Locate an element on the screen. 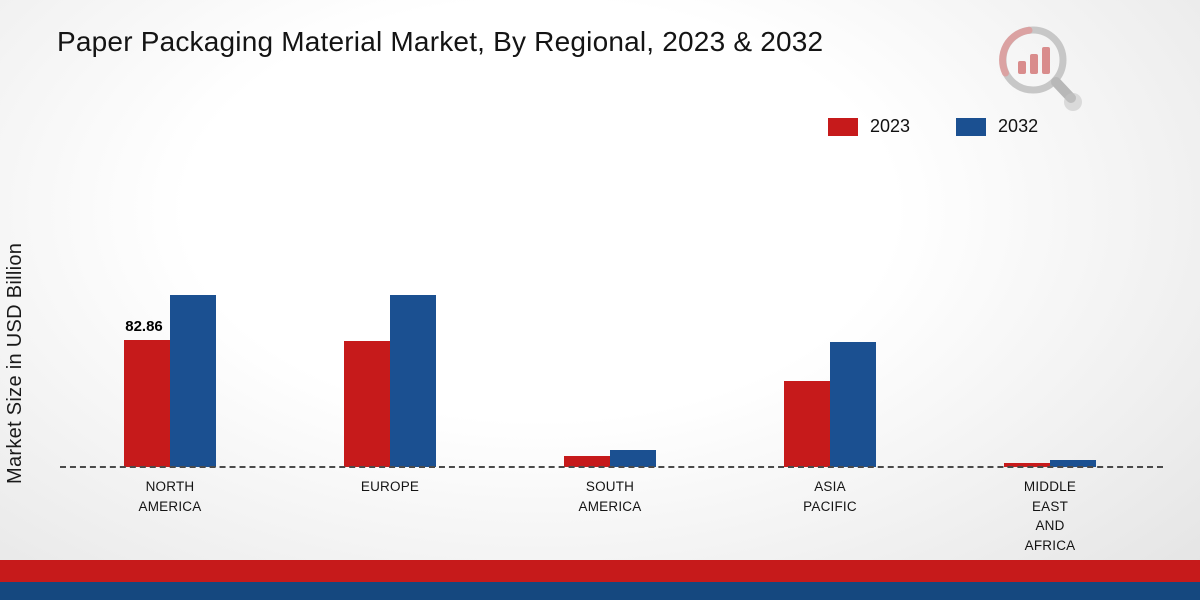  bar-pair-asia-pacific is located at coordinates (830, 357).